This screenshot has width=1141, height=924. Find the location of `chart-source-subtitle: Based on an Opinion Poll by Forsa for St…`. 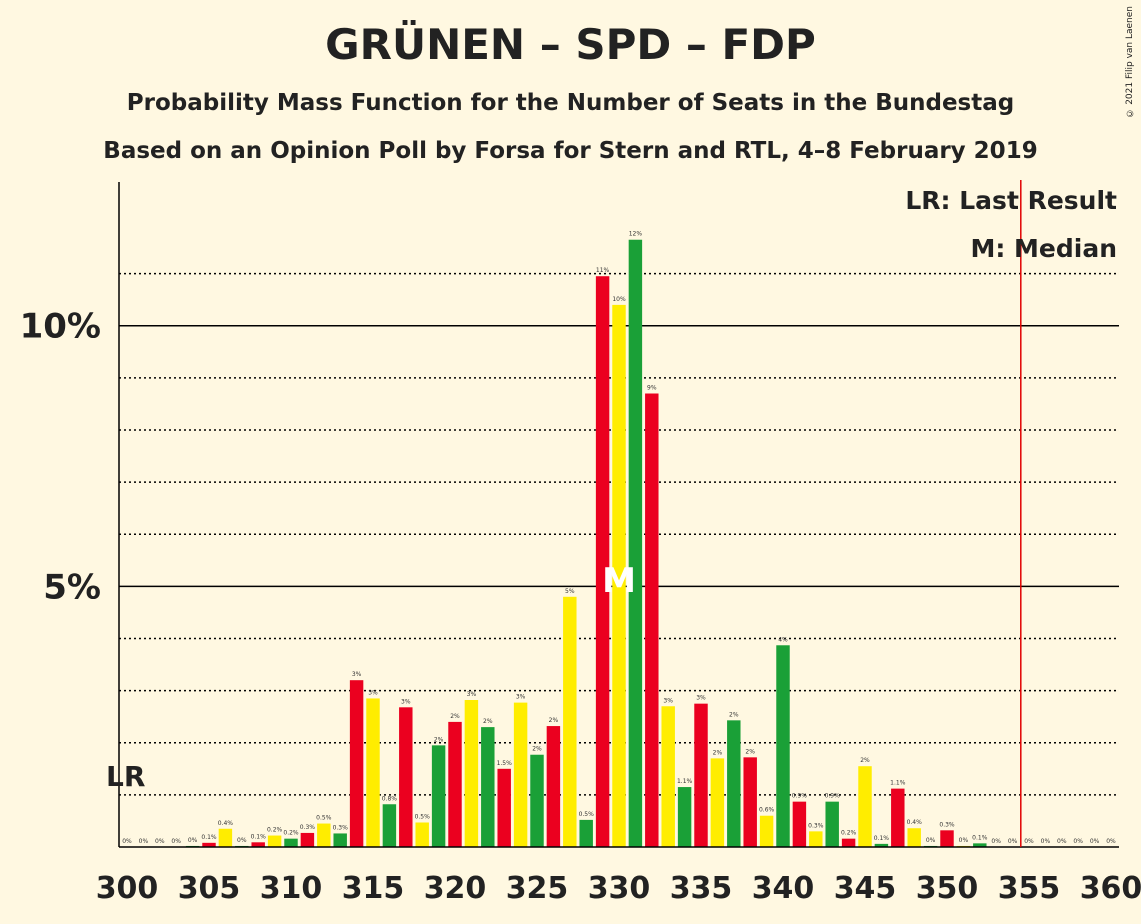

chart-source-subtitle: Based on an Opinion Poll by Forsa for St… is located at coordinates (570, 151).